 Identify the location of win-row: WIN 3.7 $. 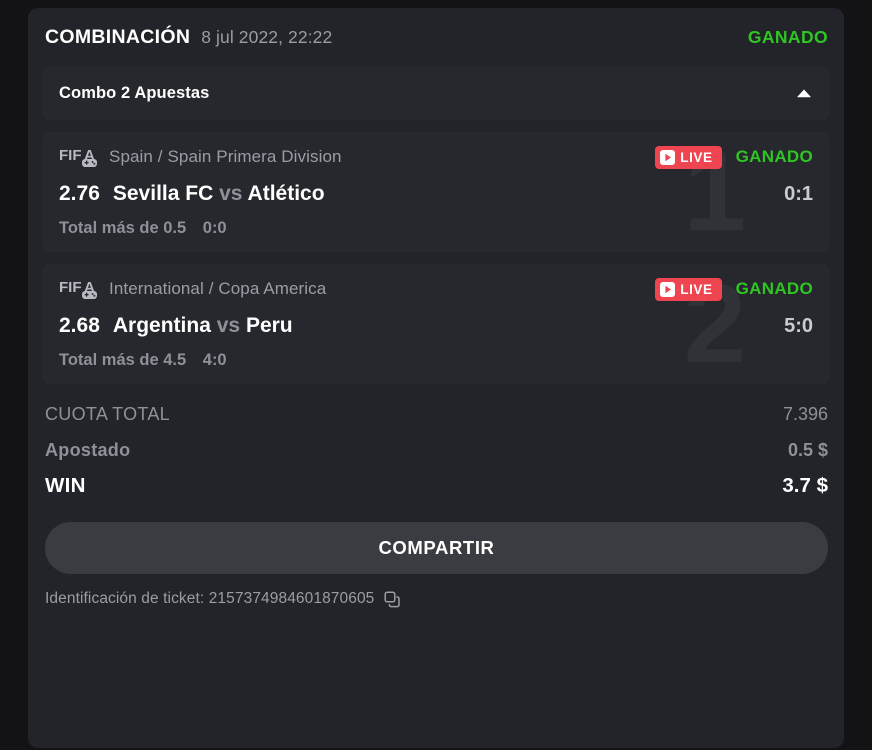
(436, 486).